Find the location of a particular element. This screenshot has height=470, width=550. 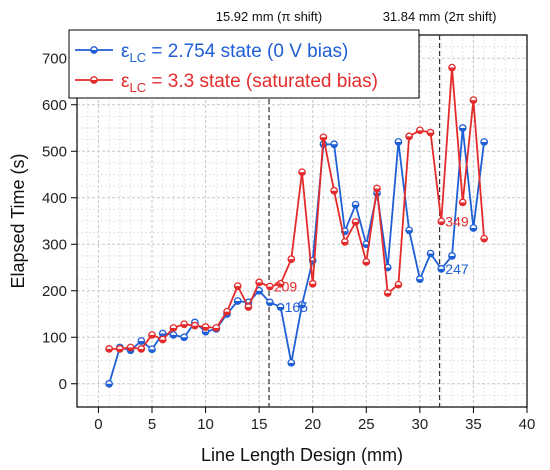

reference-line-label: 15.92 mm (π shift) is located at coordinates (269, 16).